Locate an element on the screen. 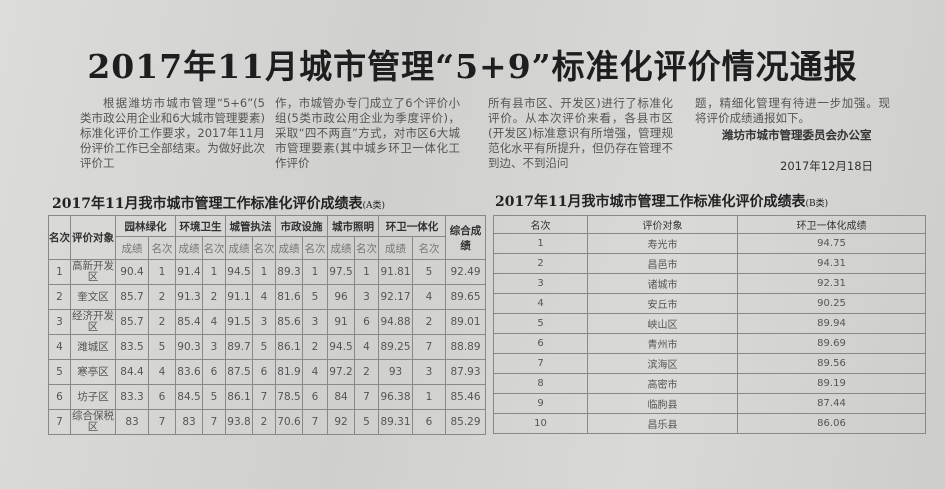 The image size is (945, 489). header-group: 环境卫生 is located at coordinates (200, 226).